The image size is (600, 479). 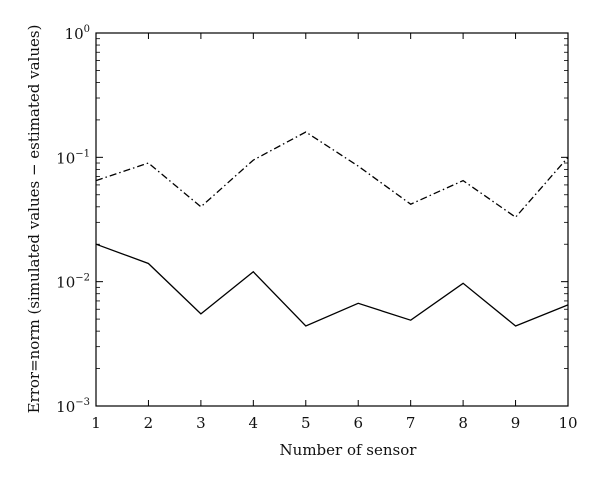 What do you see at coordinates (149, 423) in the screenshot?
I see `x-tick-label: 2` at bounding box center [149, 423].